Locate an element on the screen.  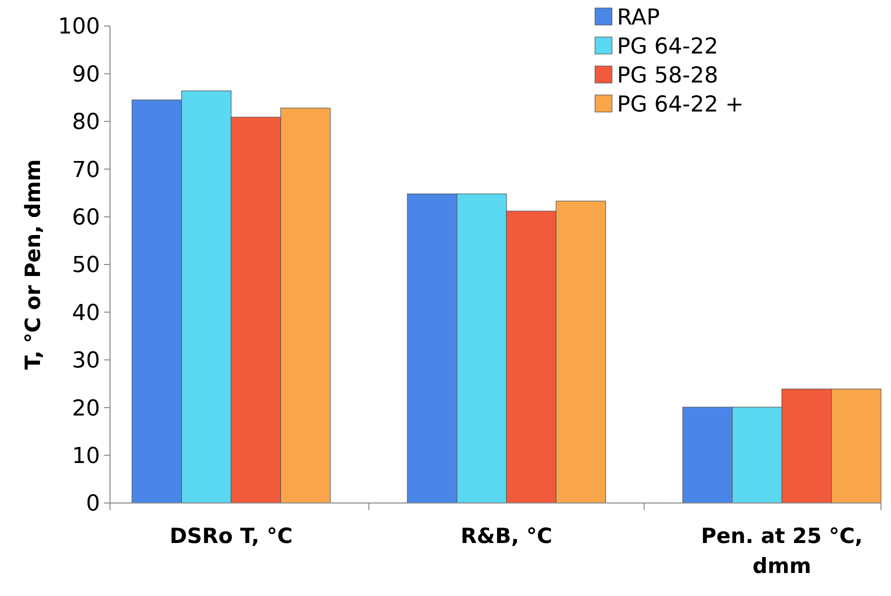
y-axis-title: T, °C or Pen, dmm is located at coordinates (33, 264).